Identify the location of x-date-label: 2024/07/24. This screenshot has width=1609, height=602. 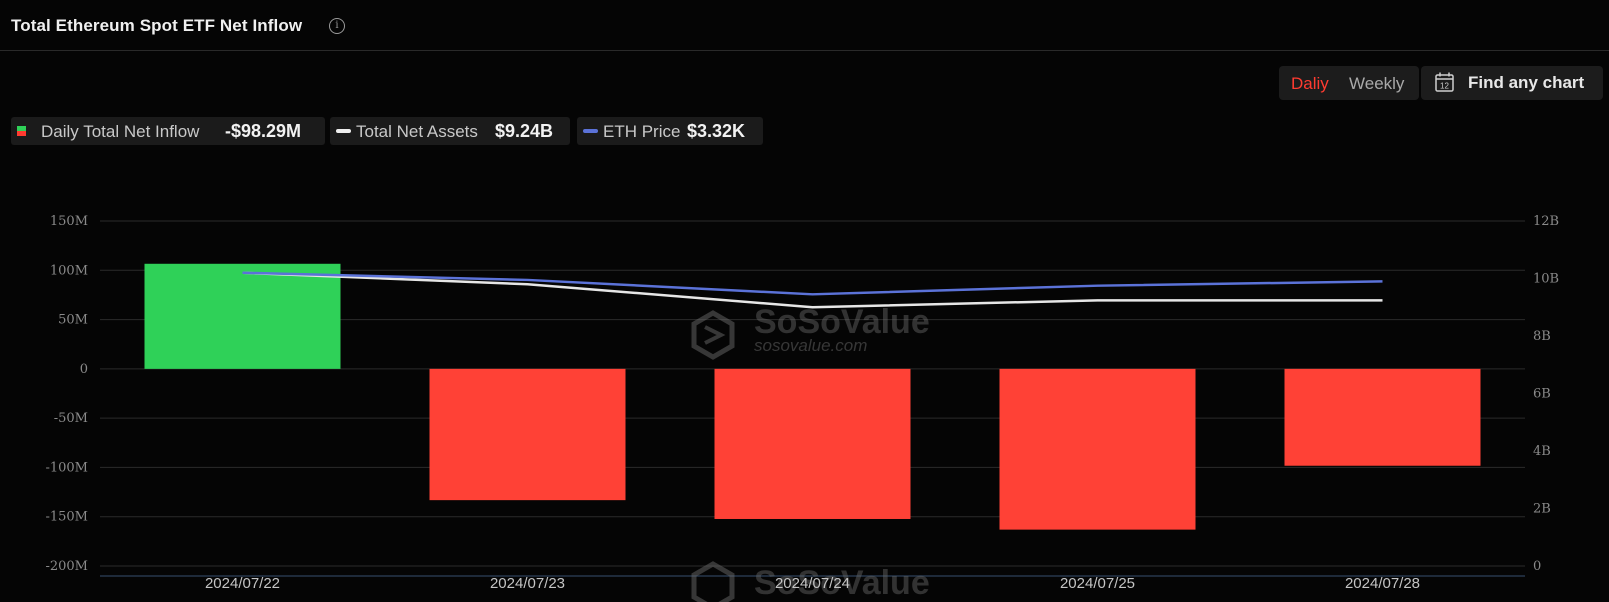
(812, 583).